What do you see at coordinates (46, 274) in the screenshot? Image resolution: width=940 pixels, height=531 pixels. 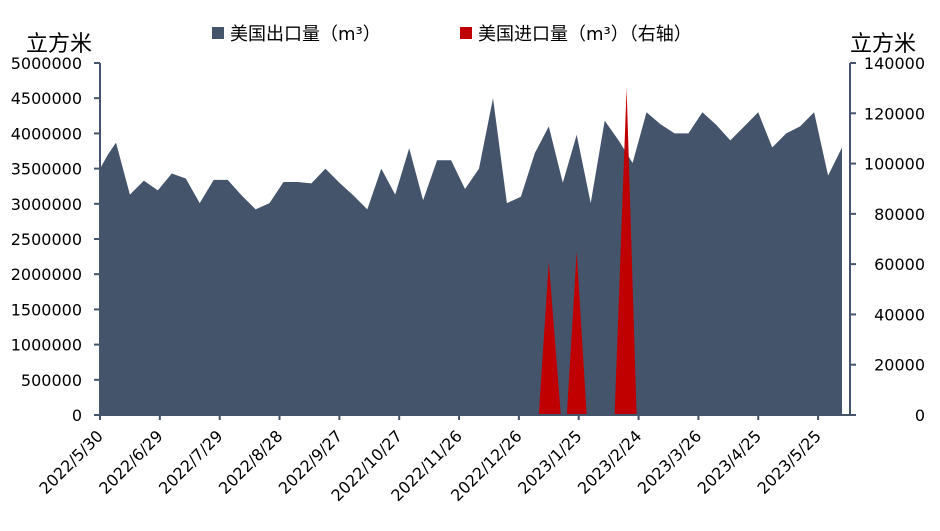 I see `left-axis-tick-label: 2000000` at bounding box center [46, 274].